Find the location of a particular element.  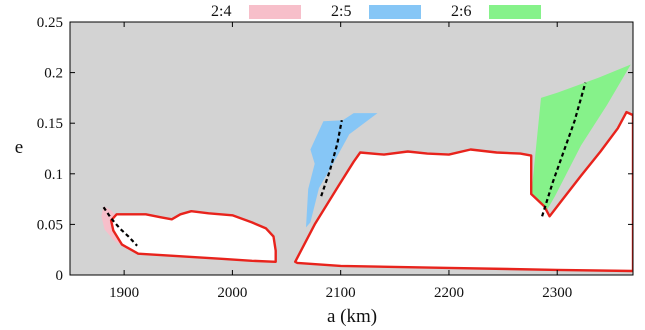

y-tick-label: 0.05 is located at coordinates (50, 225).